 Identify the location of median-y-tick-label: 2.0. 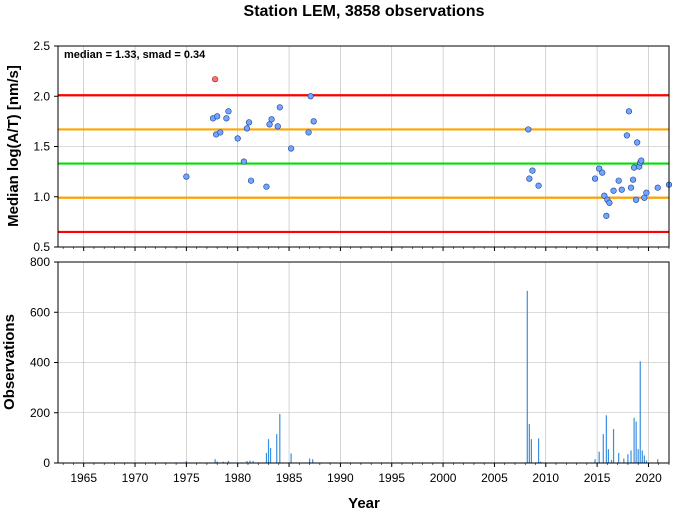
(41, 96).